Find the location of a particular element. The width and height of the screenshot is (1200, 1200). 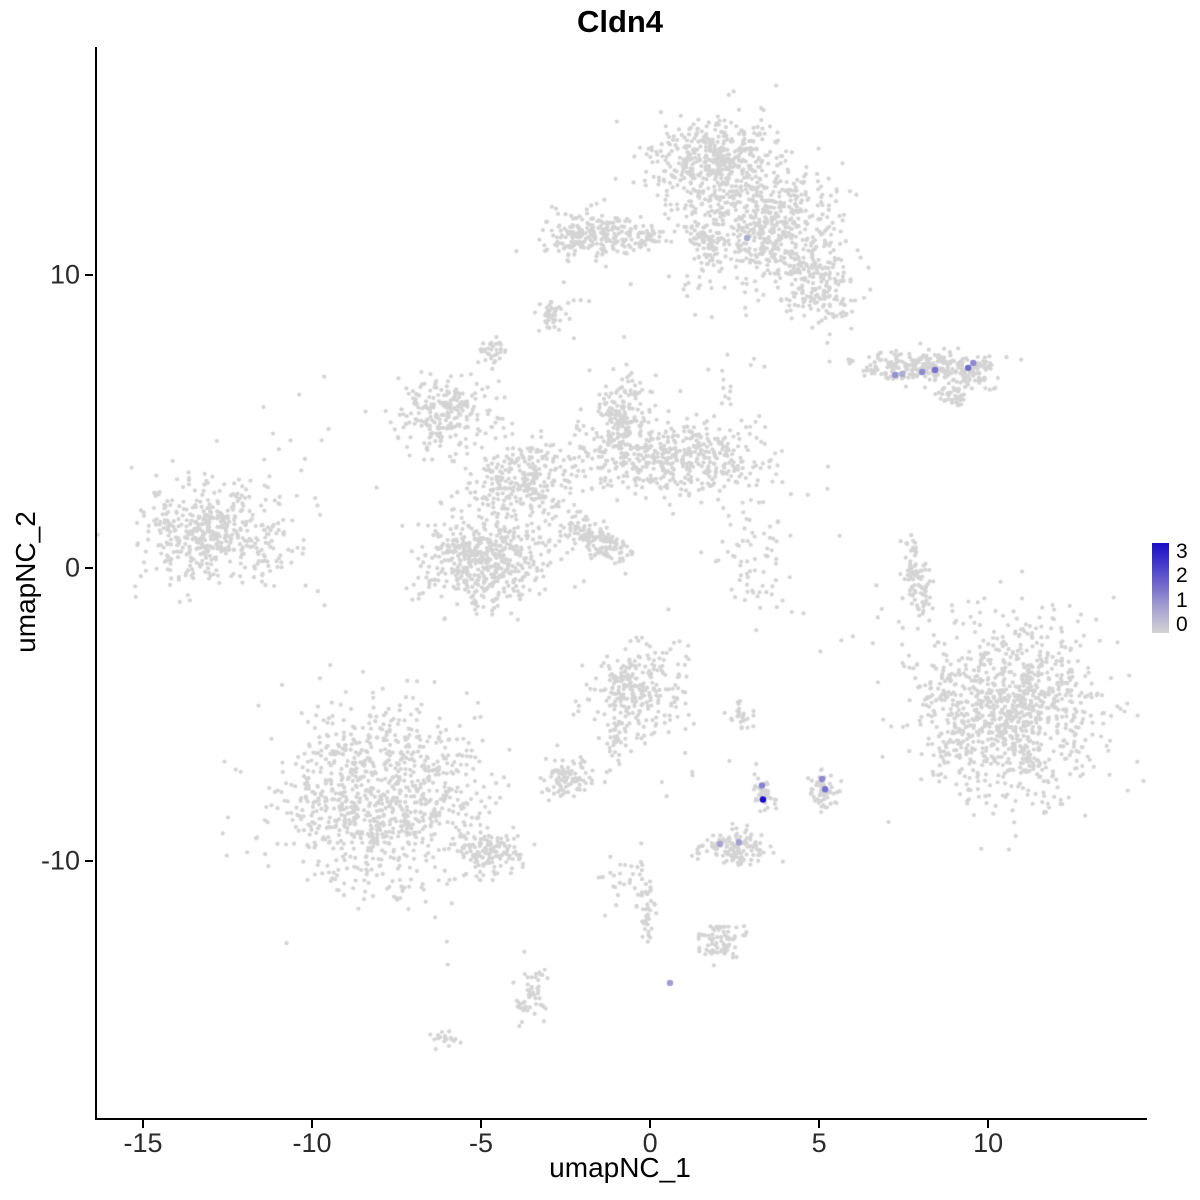

x-tick-label: -10 is located at coordinates (312, 1143).